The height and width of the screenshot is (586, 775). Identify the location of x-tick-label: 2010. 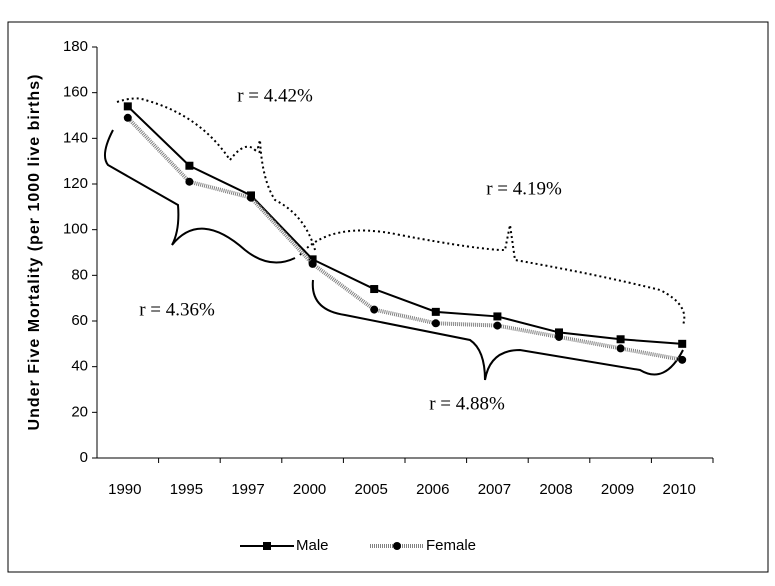
(679, 489).